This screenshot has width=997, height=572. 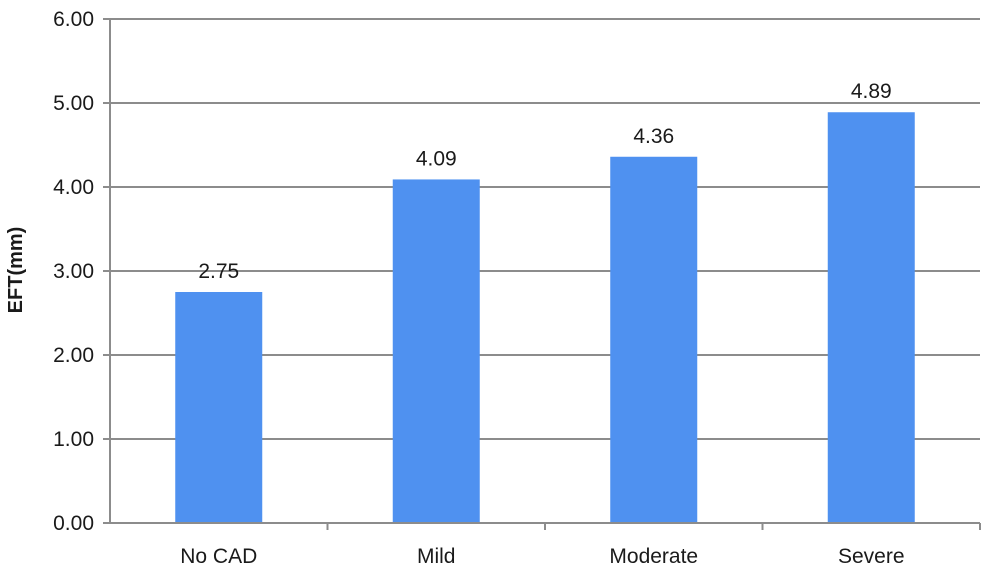 What do you see at coordinates (218, 556) in the screenshot?
I see `x-tick-label: No CAD` at bounding box center [218, 556].